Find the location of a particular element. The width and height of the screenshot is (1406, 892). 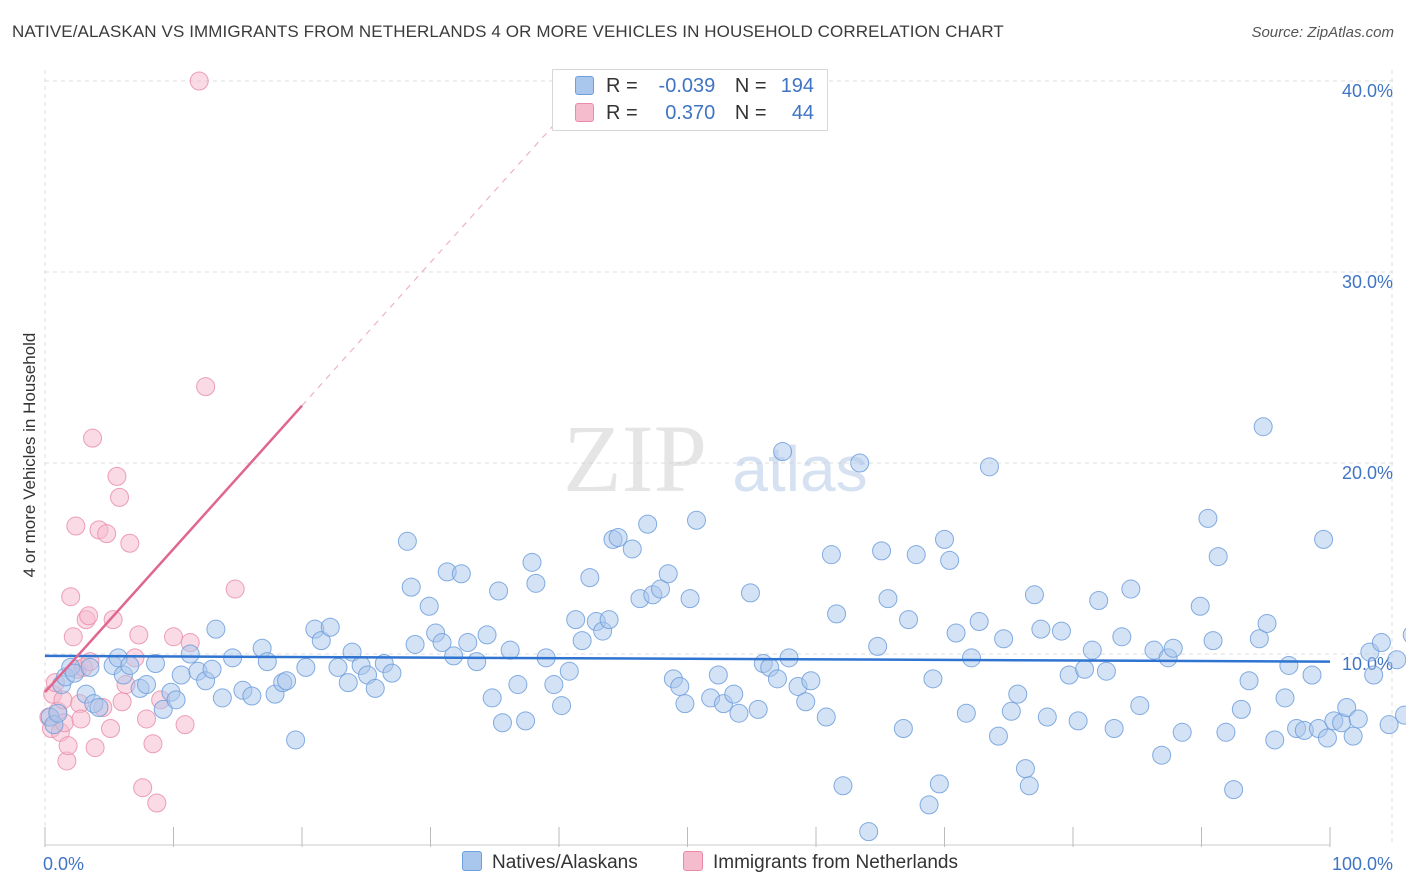

x-tick-label-right: 100.0% is located at coordinates (1362, 864).